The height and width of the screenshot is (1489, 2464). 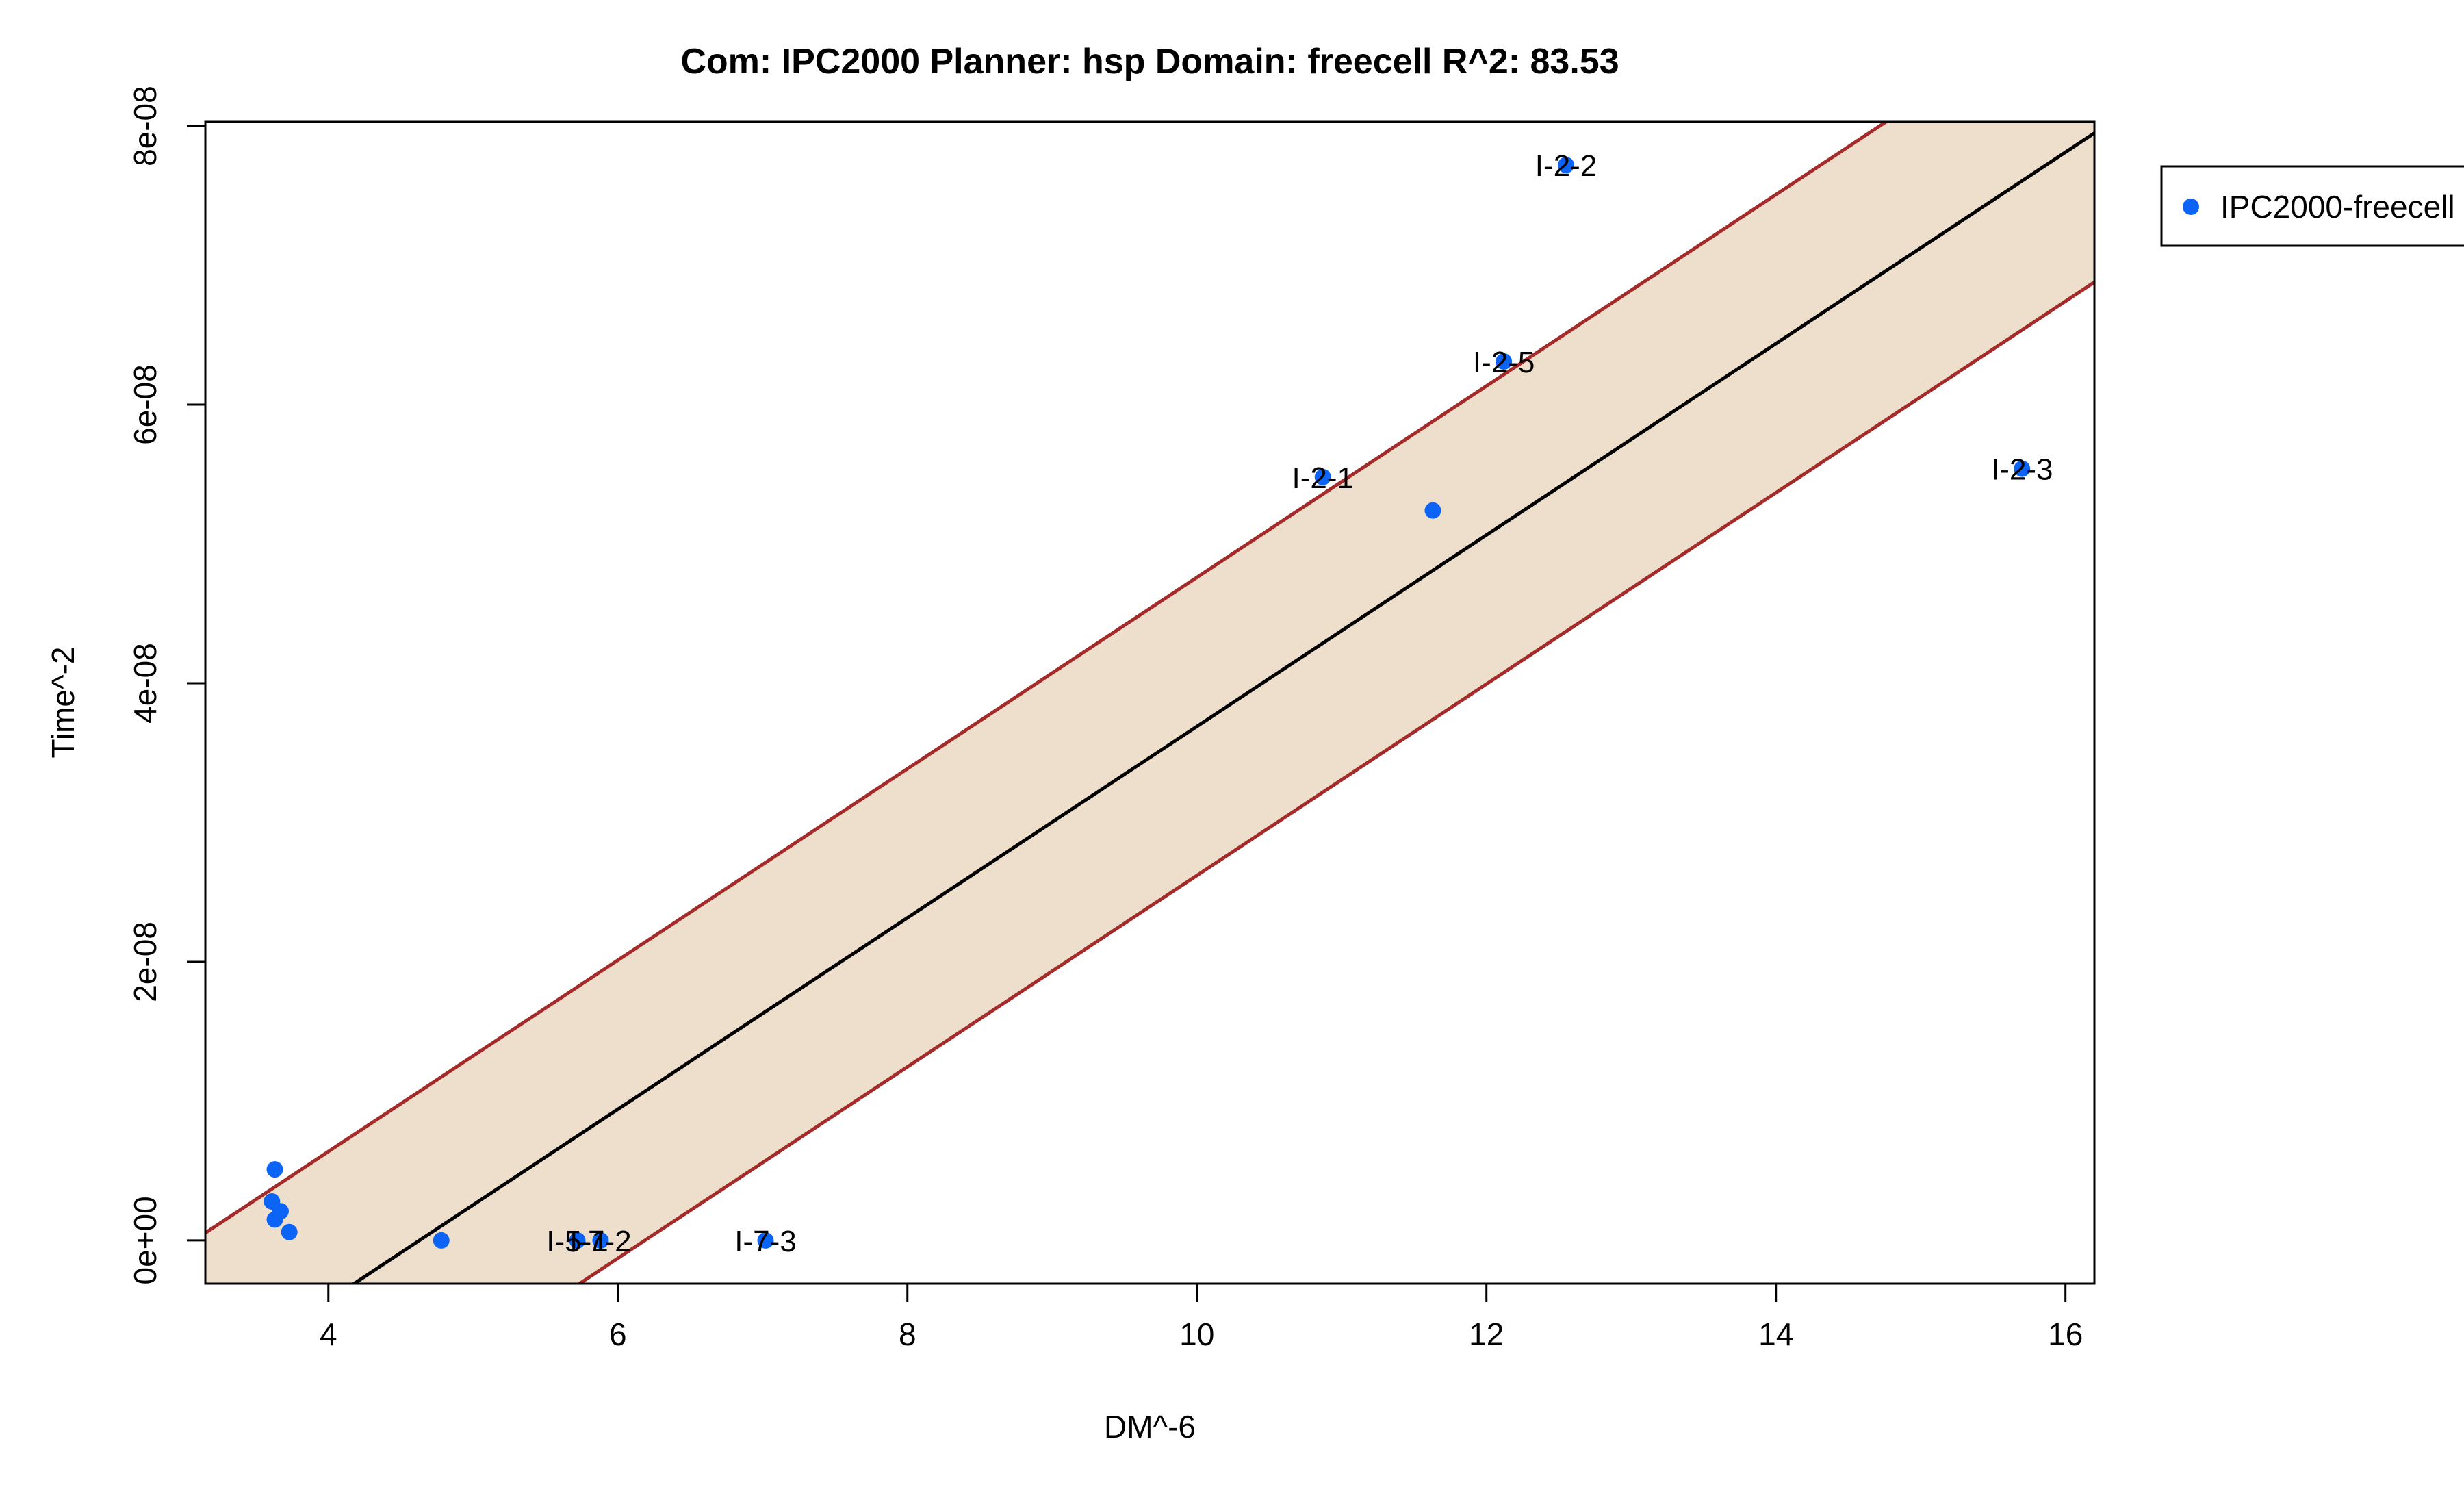 I want to click on y-tick-label: 2e-08, so click(x=145, y=962).